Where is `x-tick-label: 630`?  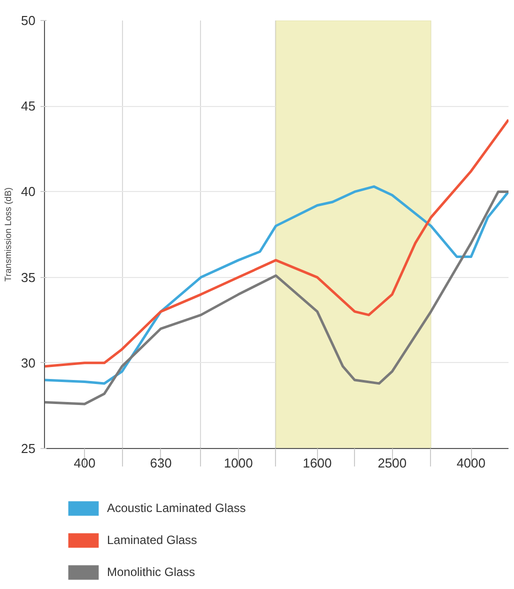 x-tick-label: 630 is located at coordinates (161, 463).